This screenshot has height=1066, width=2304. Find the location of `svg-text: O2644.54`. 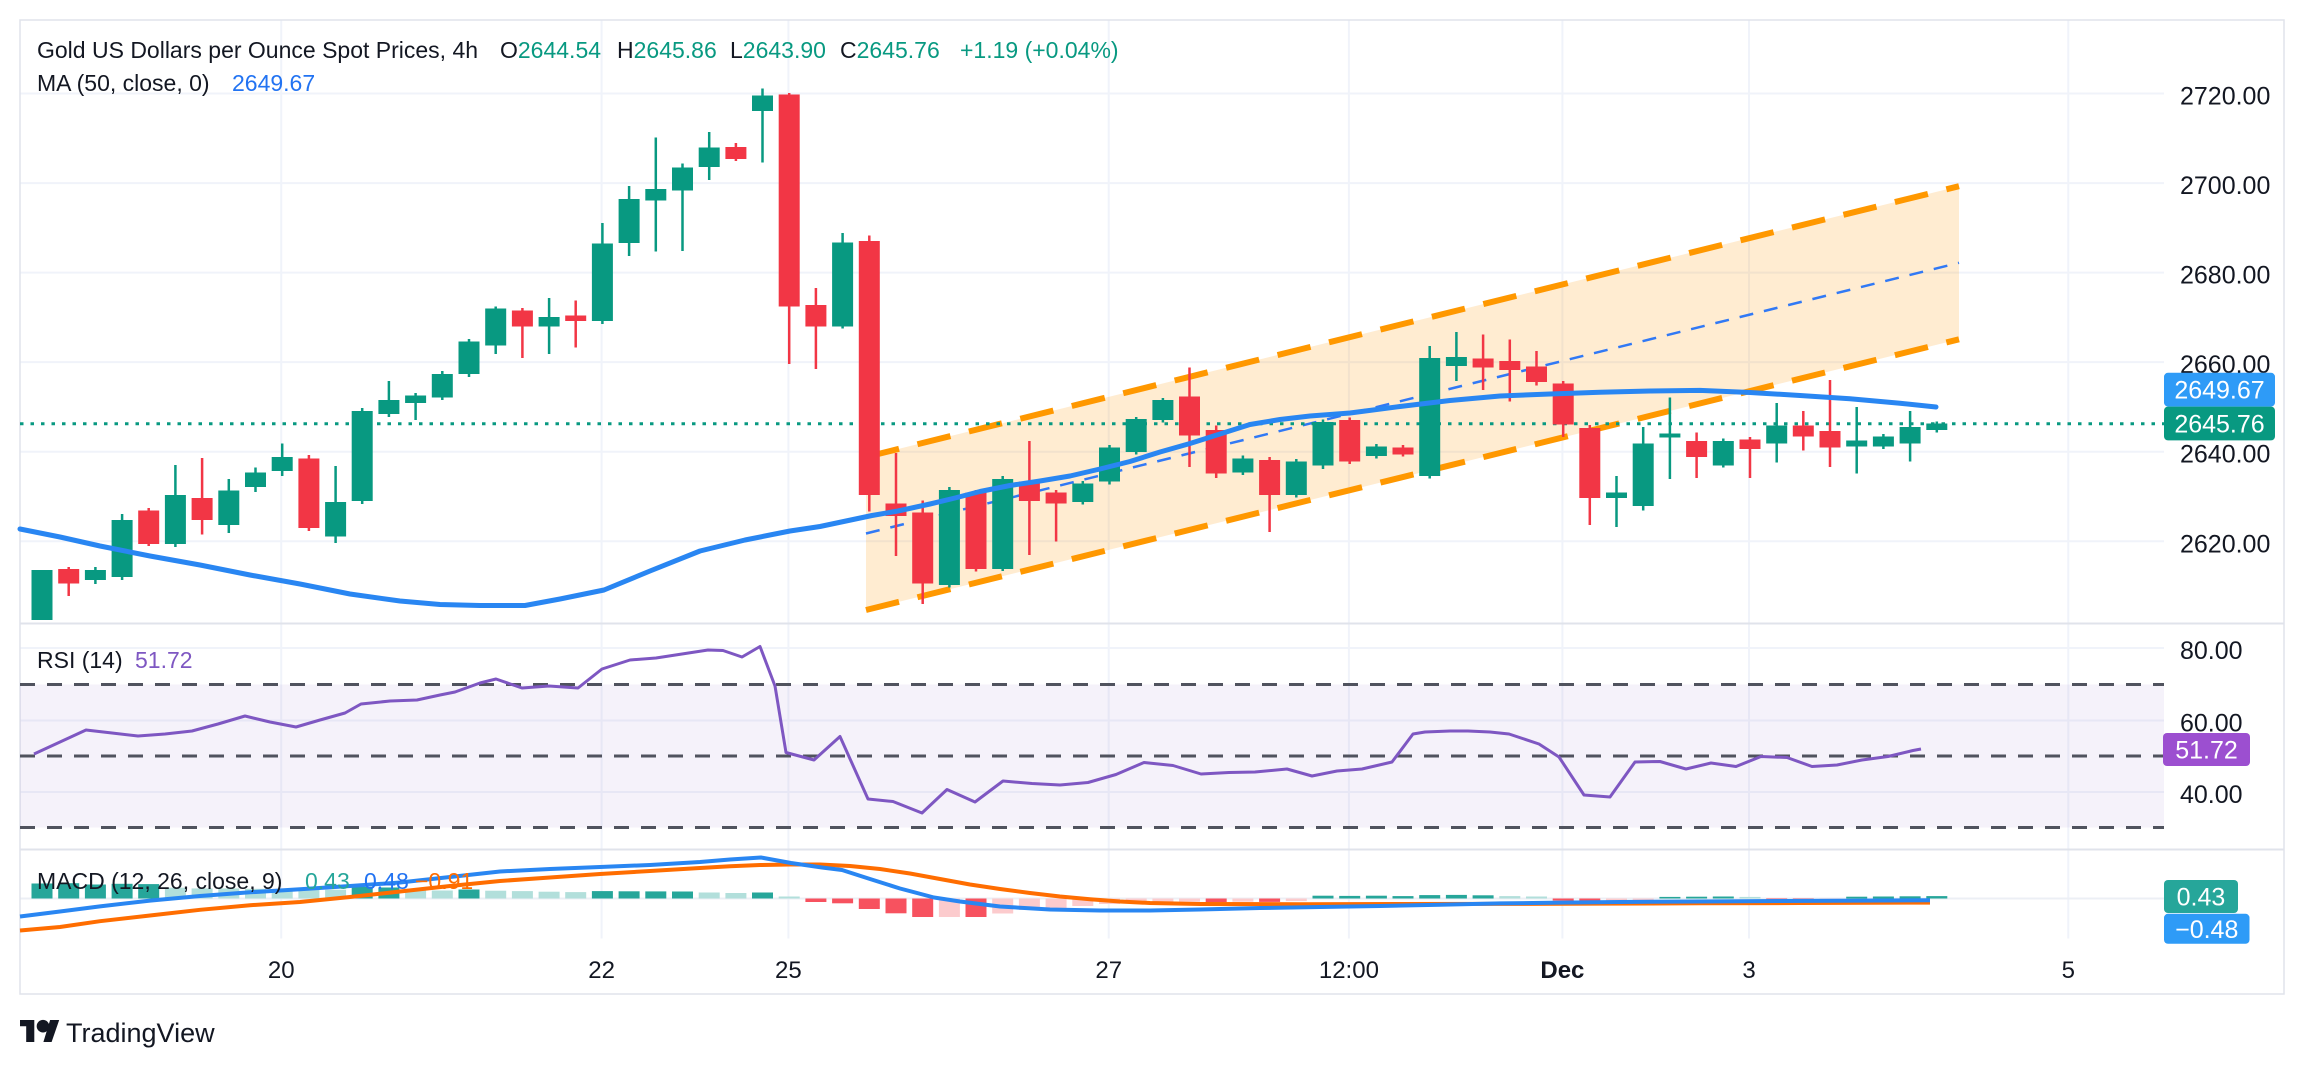

svg-text: O2644.54 is located at coordinates (550, 50).